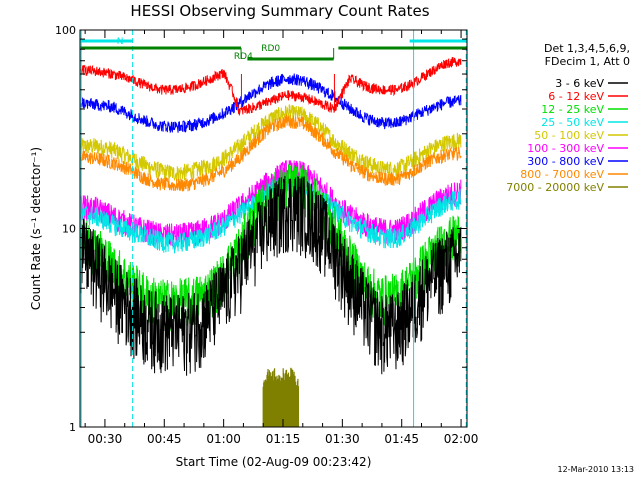  Describe the element at coordinates (596, 469) in the screenshot. I see `timestamp-footer: 12-Mar-2010 13:13` at that location.